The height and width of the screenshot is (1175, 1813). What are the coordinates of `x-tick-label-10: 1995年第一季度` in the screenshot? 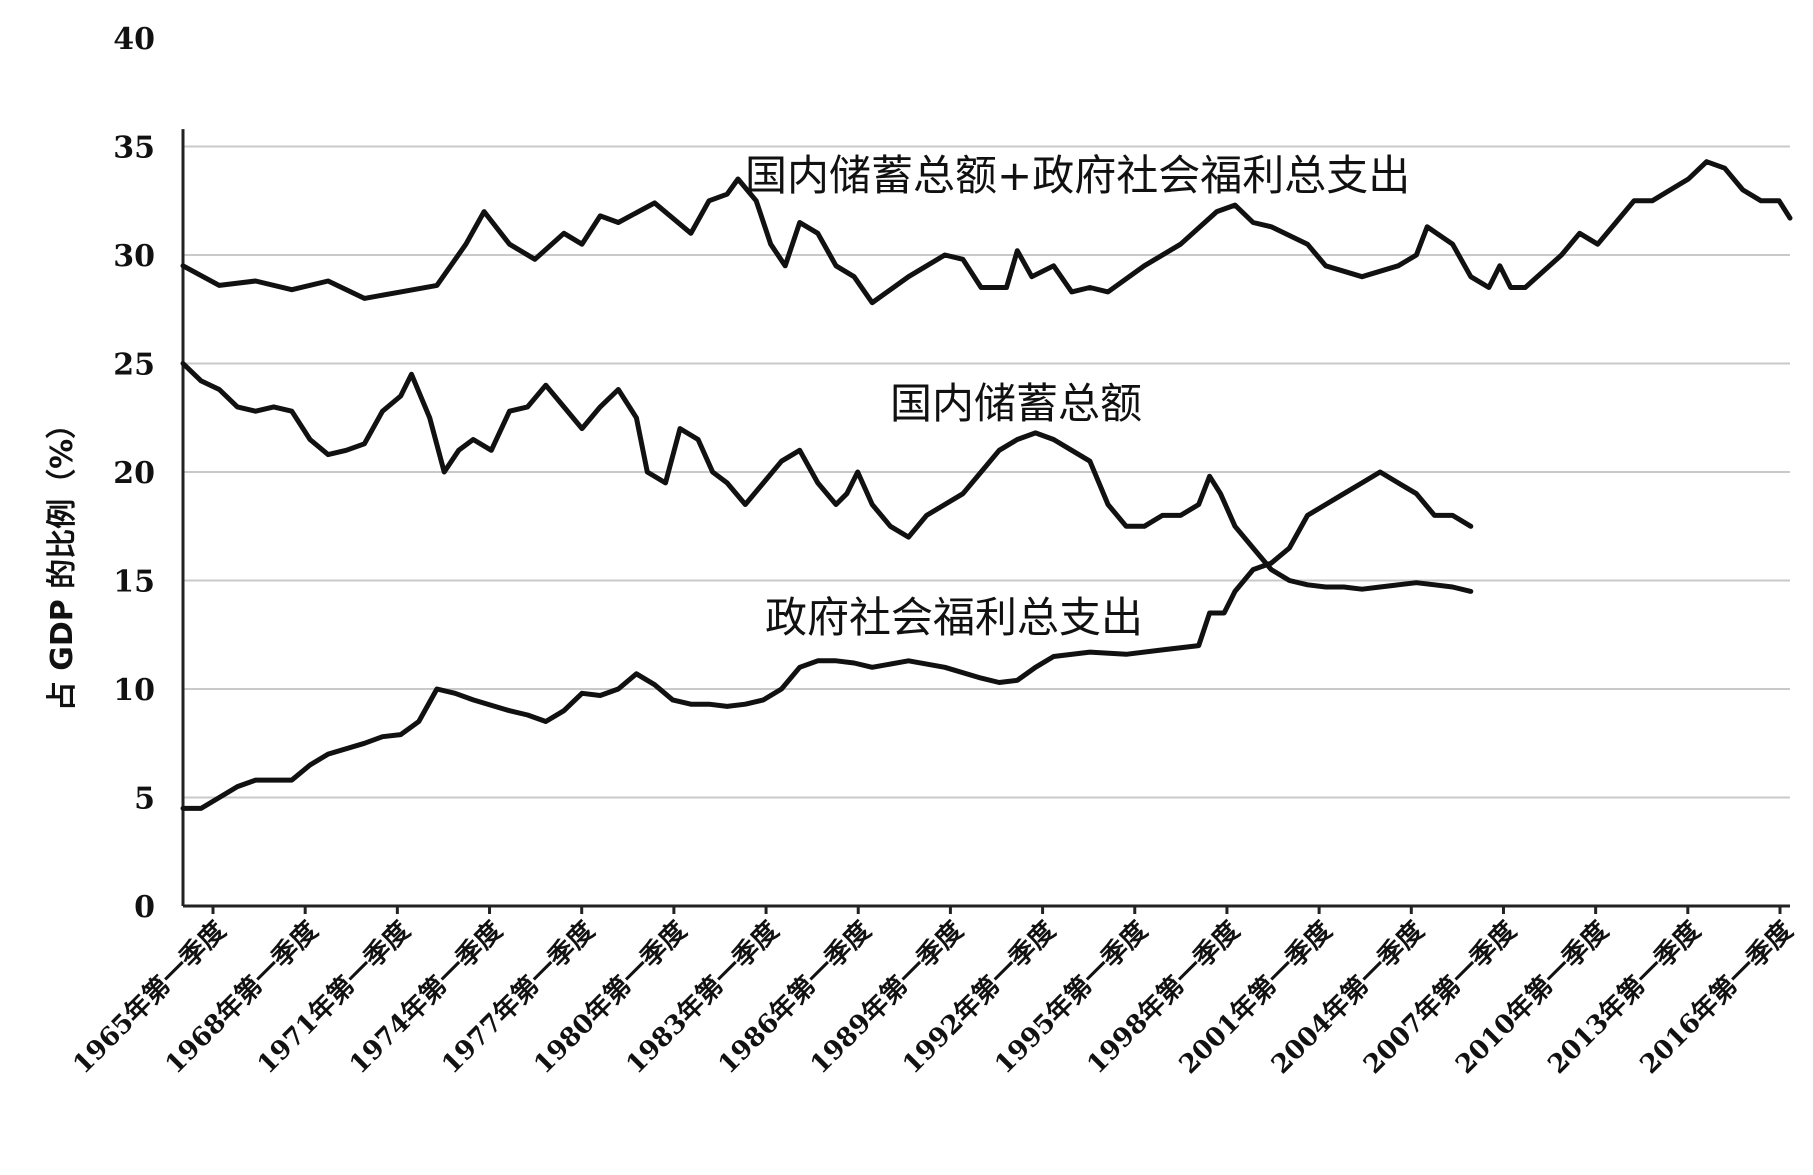 It's located at (1071, 997).